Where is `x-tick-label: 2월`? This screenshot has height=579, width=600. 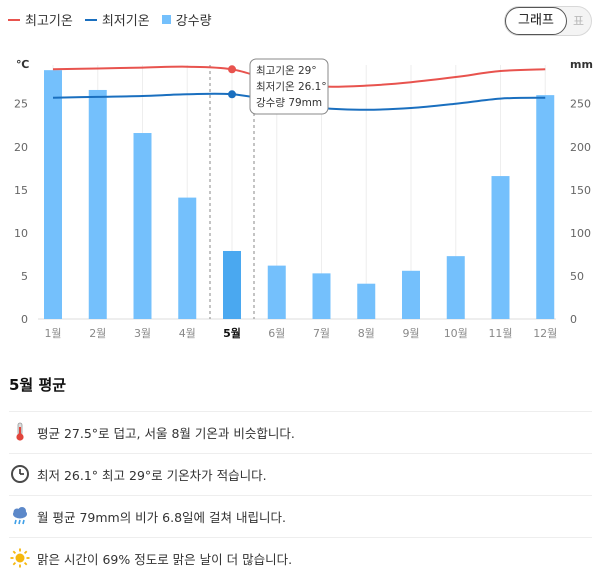 x-tick-label: 2월 is located at coordinates (97, 333).